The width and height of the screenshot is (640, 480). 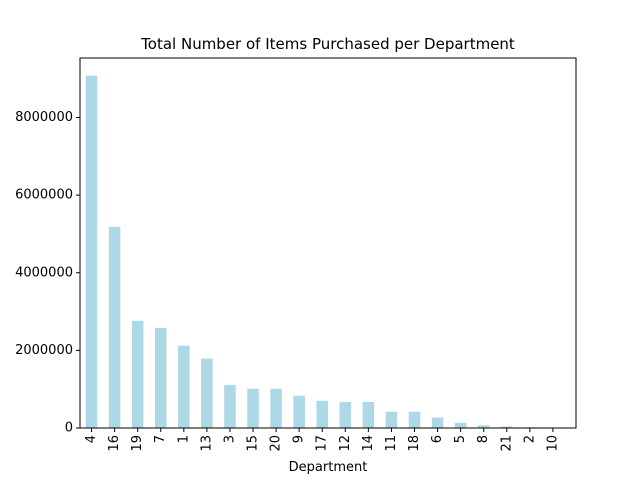 I want to click on y-tick-label: 0, so click(x=69, y=428).